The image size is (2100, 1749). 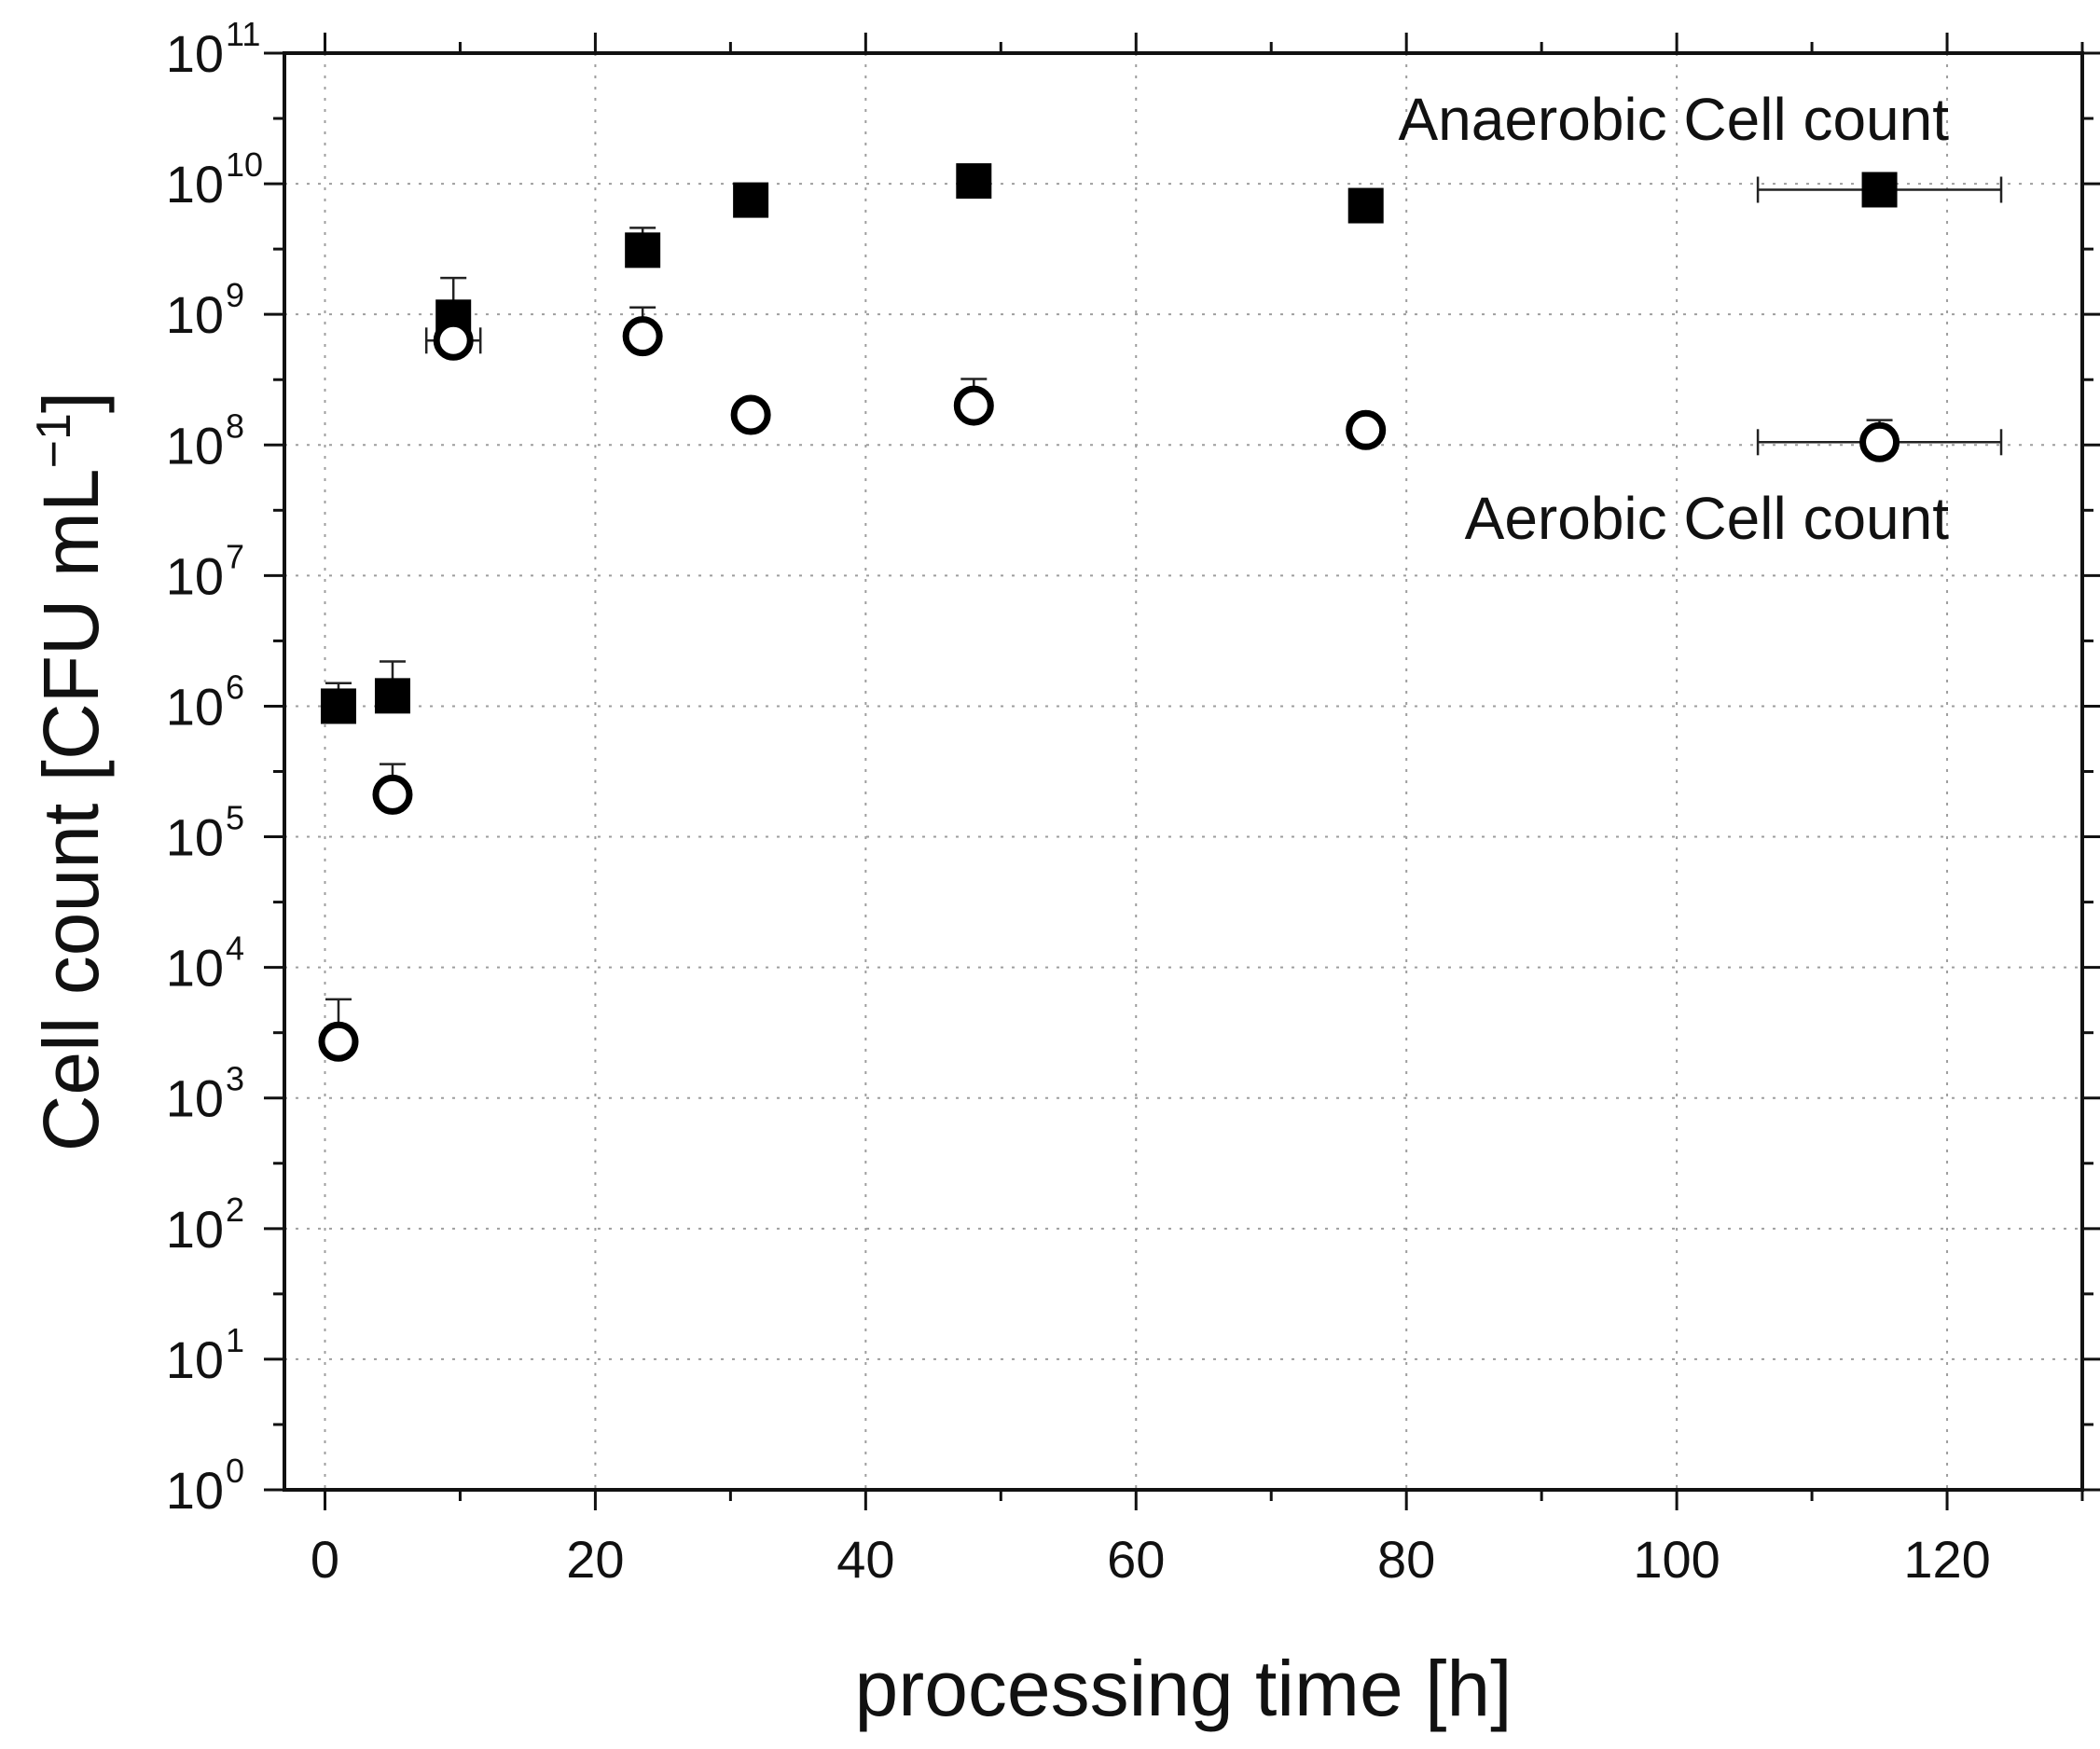 I want to click on x-tick-label: 20, so click(x=595, y=1560).